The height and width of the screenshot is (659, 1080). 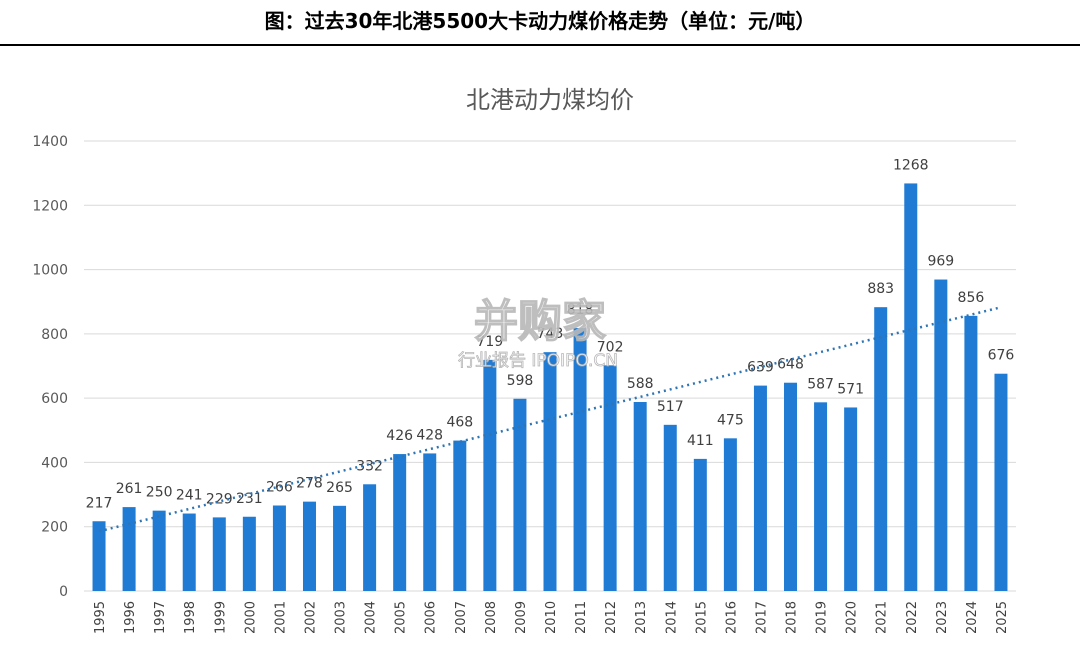 I want to click on data-label: 588, so click(x=640, y=384).